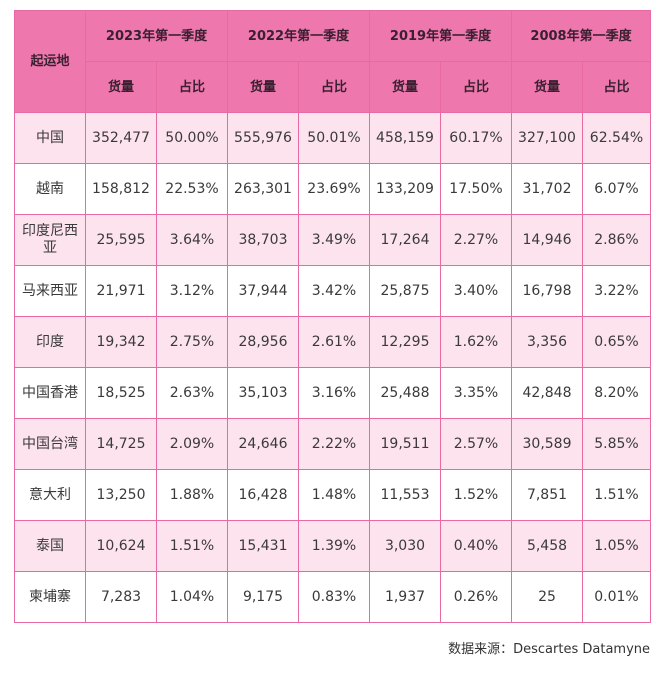 The image size is (663, 678). I want to click on share-cell: 6.07%, so click(616, 189).